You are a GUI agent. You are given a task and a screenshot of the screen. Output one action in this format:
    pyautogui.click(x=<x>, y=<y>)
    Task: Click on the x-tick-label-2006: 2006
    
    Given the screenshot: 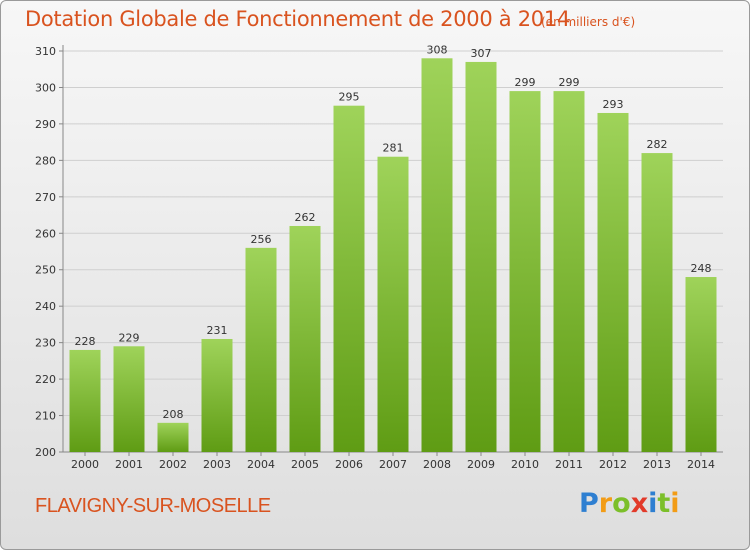 What is the action you would take?
    pyautogui.click(x=349, y=464)
    